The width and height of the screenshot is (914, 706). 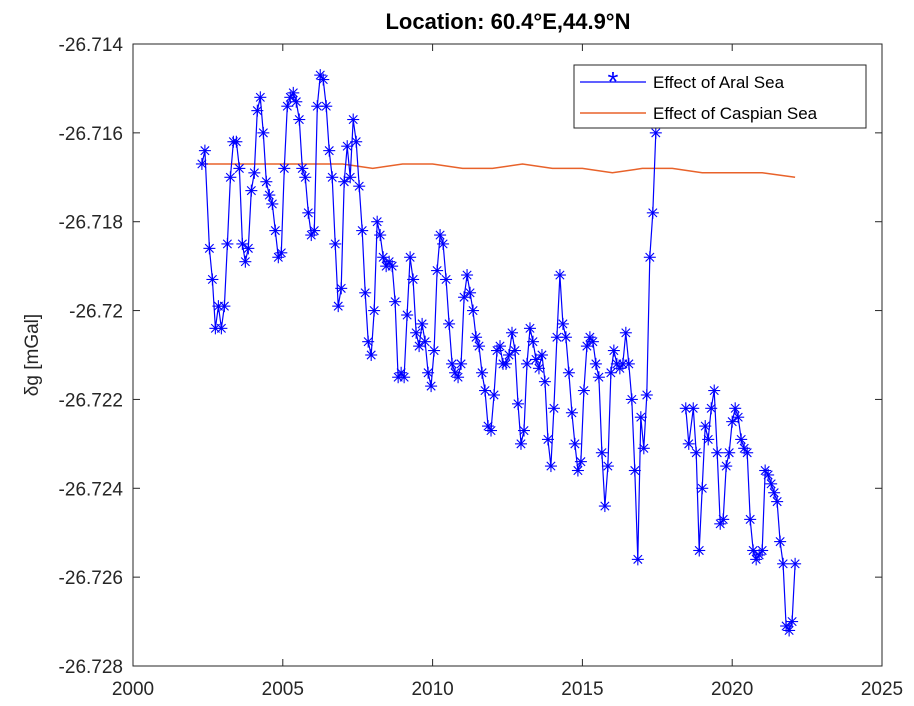 I want to click on x-tick-label: 2005, so click(x=283, y=689).